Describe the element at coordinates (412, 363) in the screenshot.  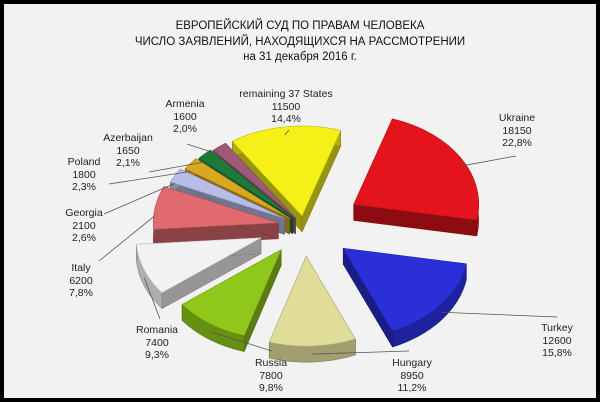
I see `slice-name: Hungary` at that location.